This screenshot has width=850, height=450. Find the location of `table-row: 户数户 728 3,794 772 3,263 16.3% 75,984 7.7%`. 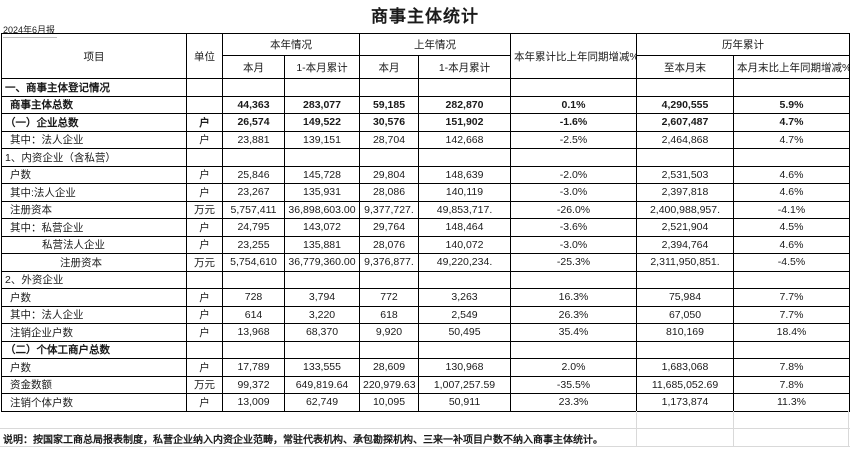

table-row: 户数户 728 3,794 772 3,263 16.3% 75,984 7.7% is located at coordinates (425, 297).